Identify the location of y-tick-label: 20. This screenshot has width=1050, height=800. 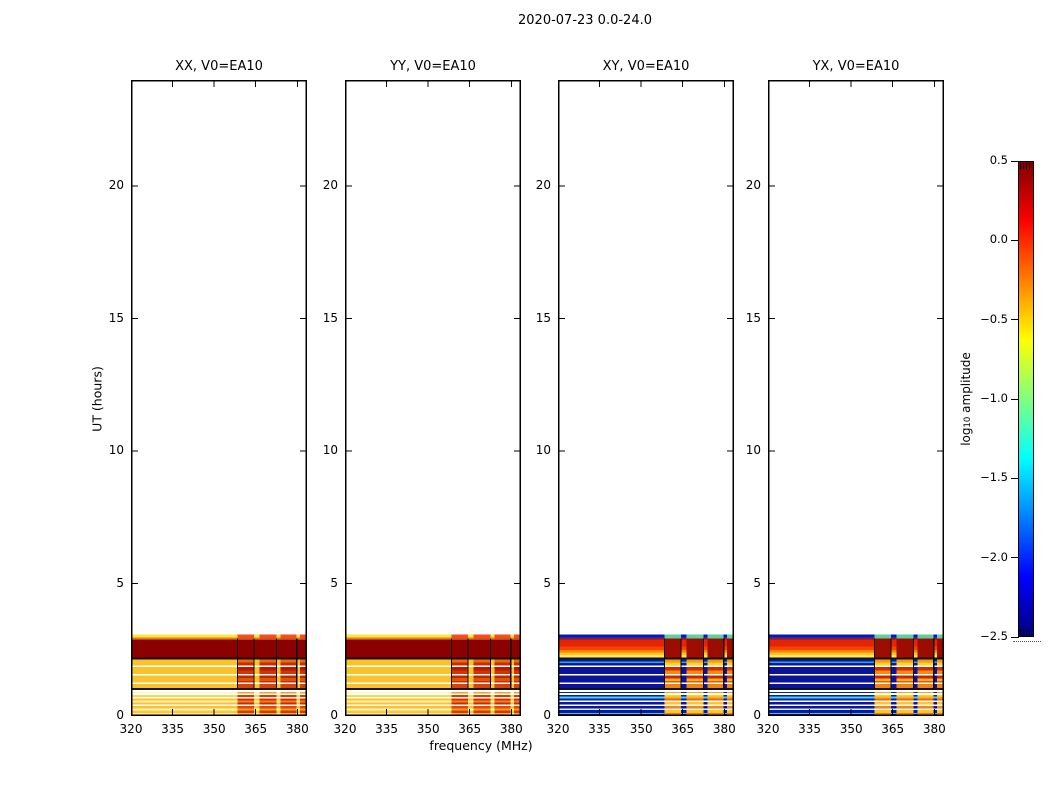
(330, 185).